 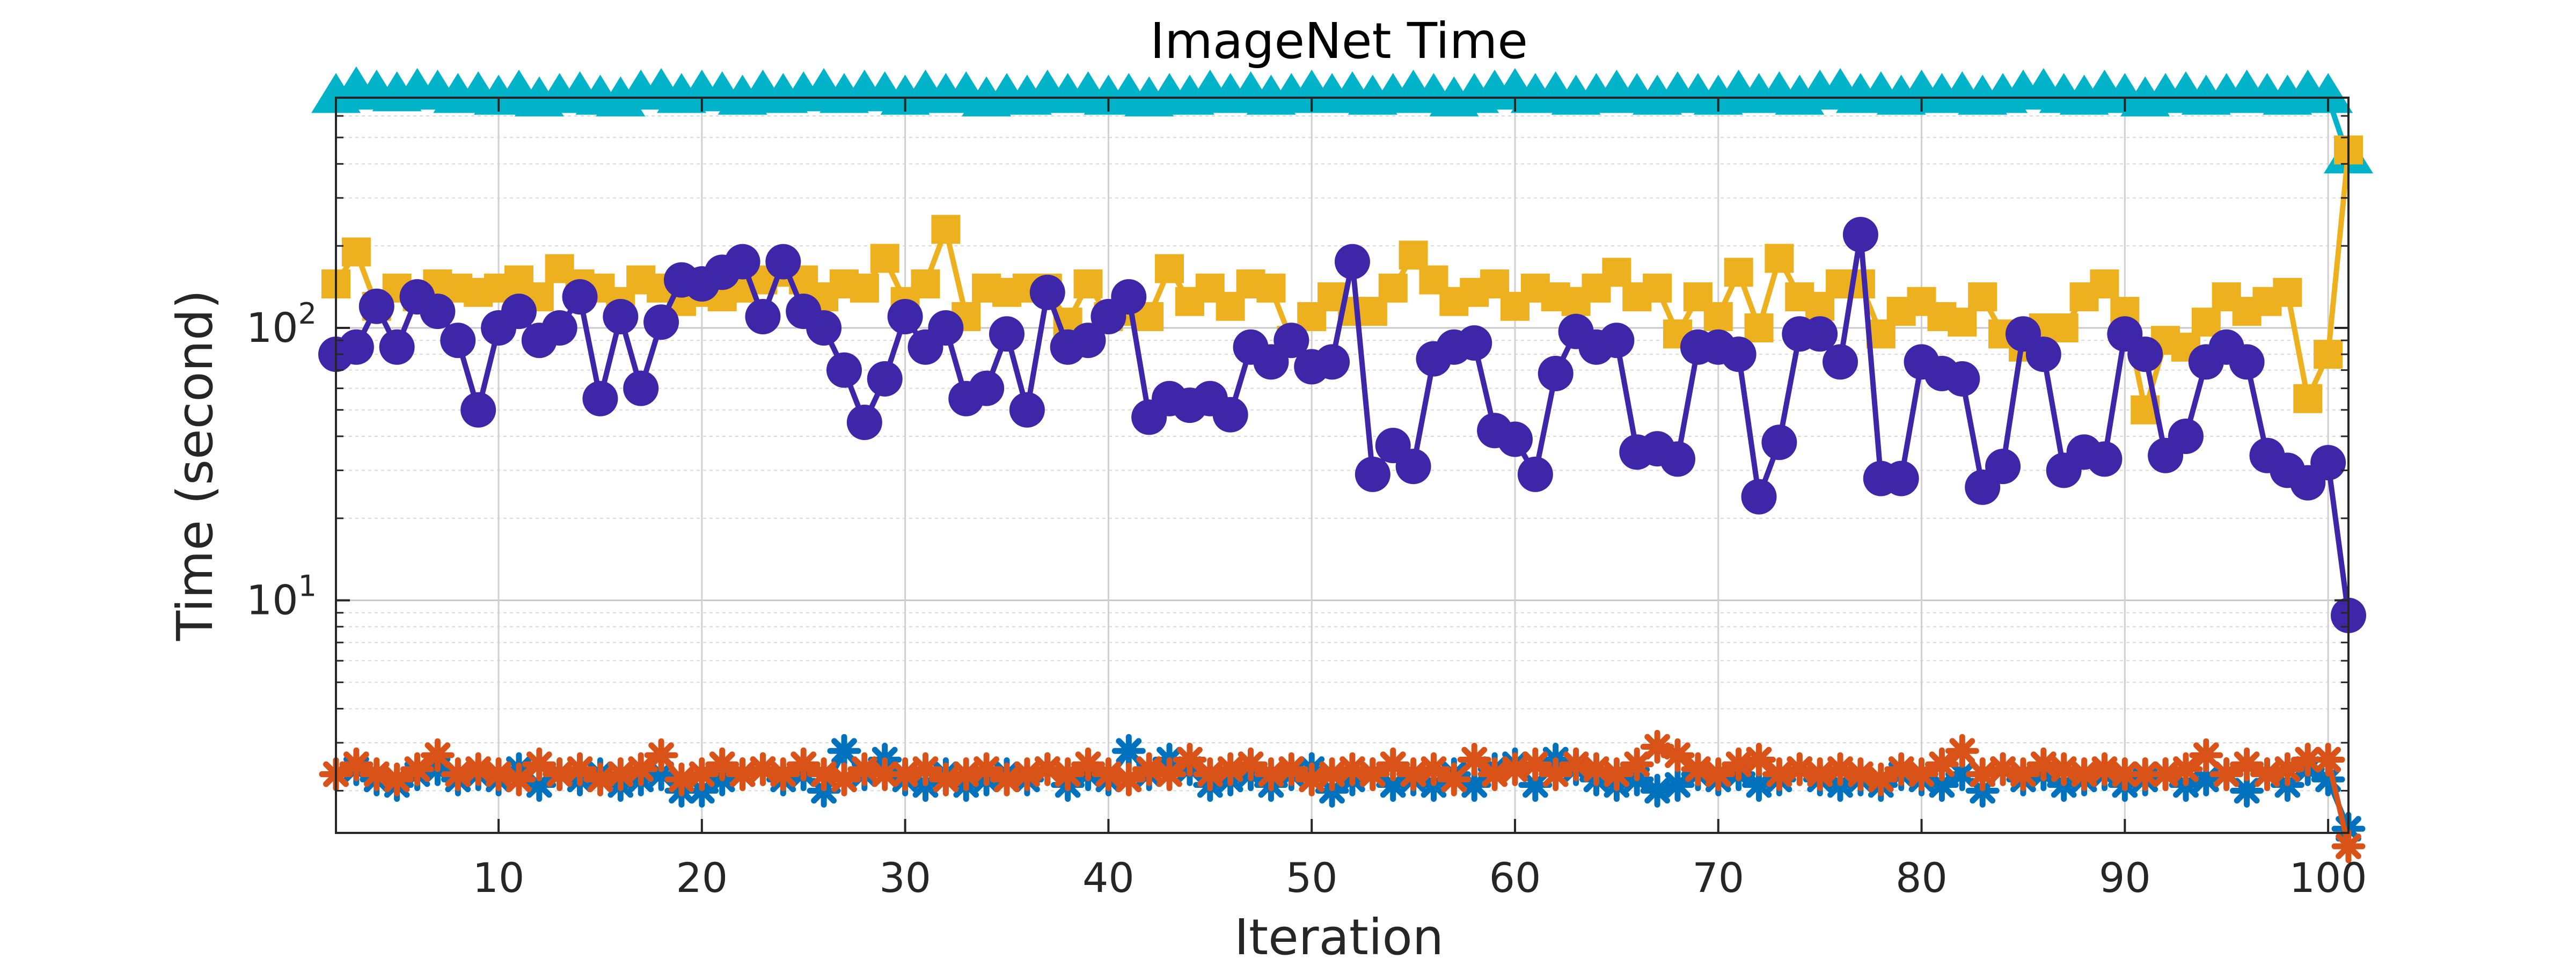 What do you see at coordinates (1312, 878) in the screenshot?
I see `x-tick-label: 50` at bounding box center [1312, 878].